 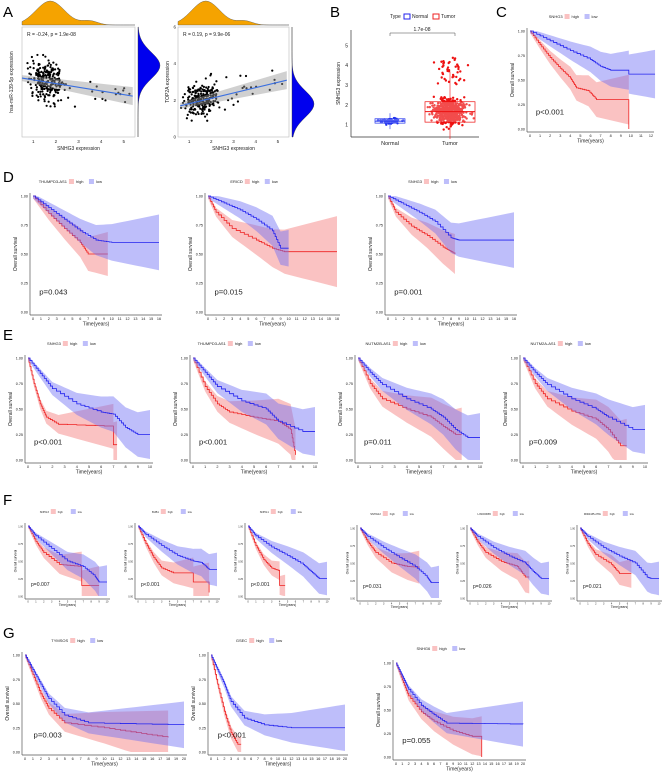 What do you see at coordinates (439, 709) in the screenshot?
I see `high-survival-curve` at bounding box center [439, 709].